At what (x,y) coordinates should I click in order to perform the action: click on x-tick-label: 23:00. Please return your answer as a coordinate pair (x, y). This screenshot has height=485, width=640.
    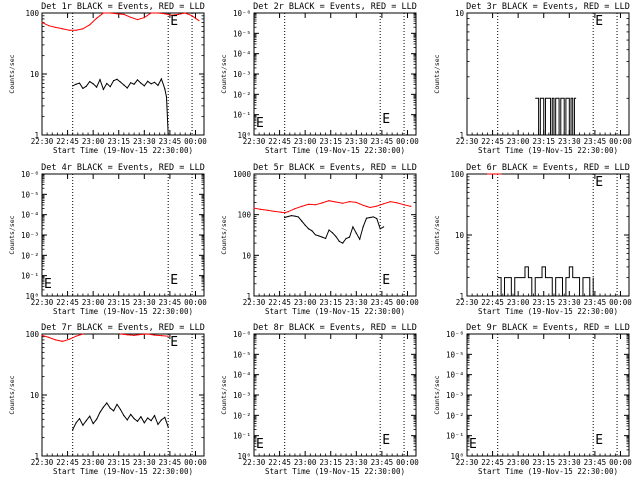
    Looking at the image, I should click on (518, 462).